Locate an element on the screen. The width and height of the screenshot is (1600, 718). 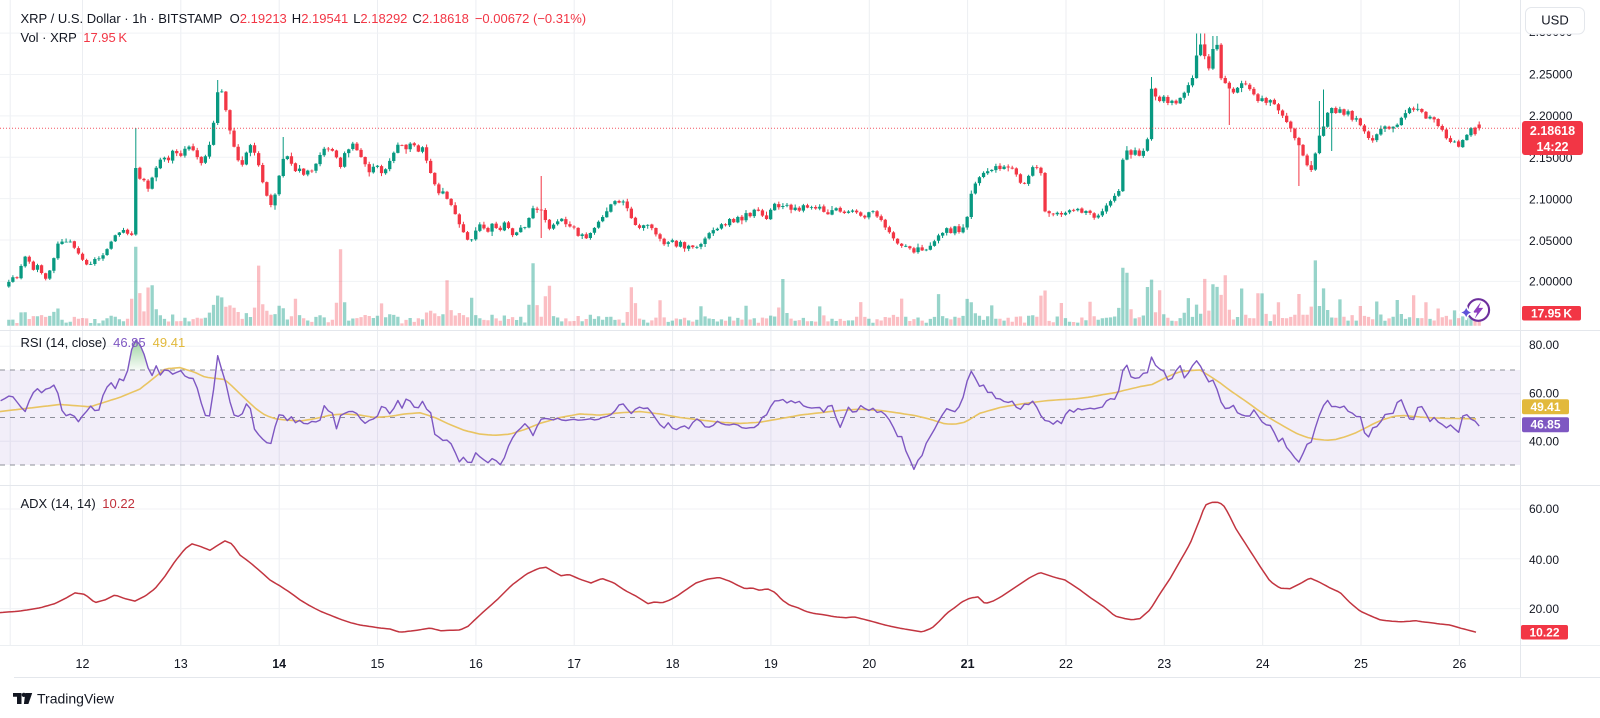
svg-text: 24 is located at coordinates (1263, 664).